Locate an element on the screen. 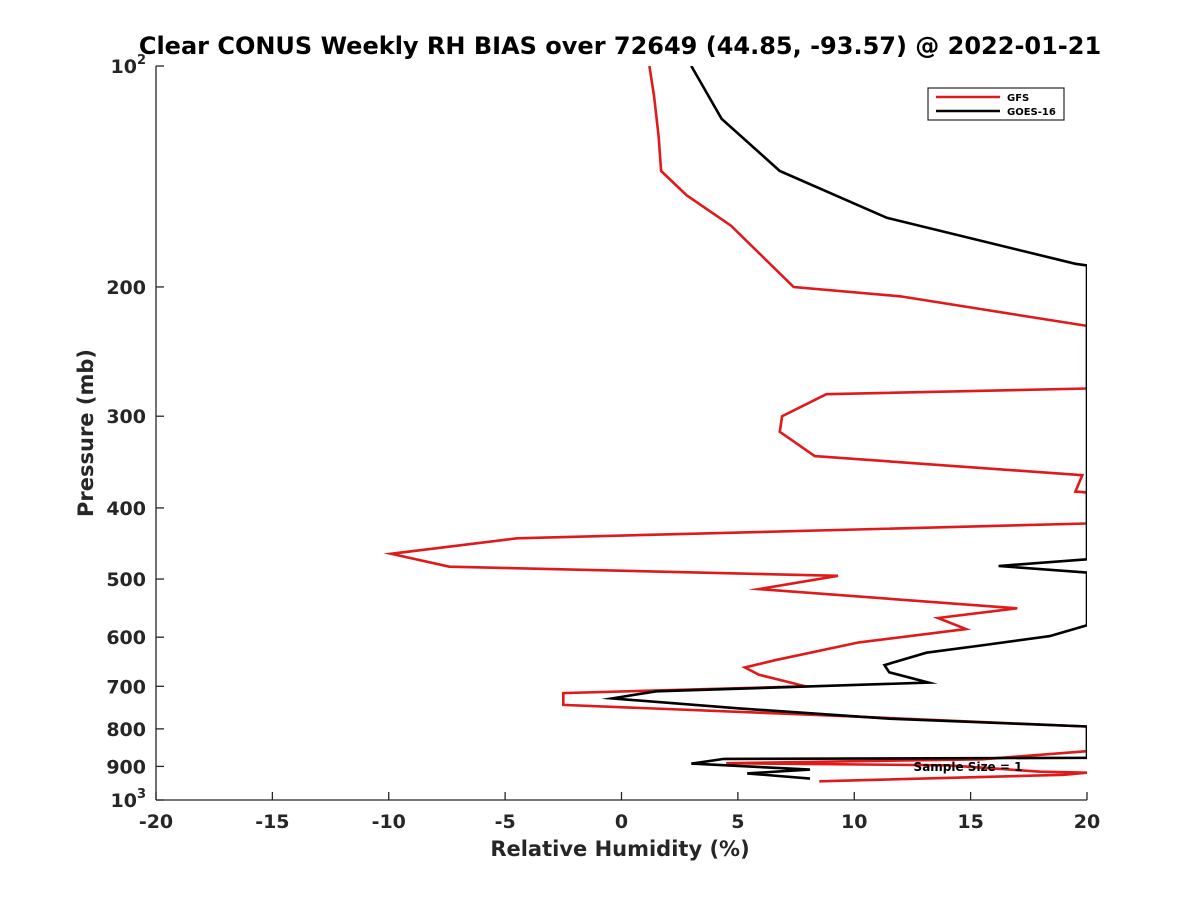  legend-entry-gfs: GFS is located at coordinates (1018, 98).